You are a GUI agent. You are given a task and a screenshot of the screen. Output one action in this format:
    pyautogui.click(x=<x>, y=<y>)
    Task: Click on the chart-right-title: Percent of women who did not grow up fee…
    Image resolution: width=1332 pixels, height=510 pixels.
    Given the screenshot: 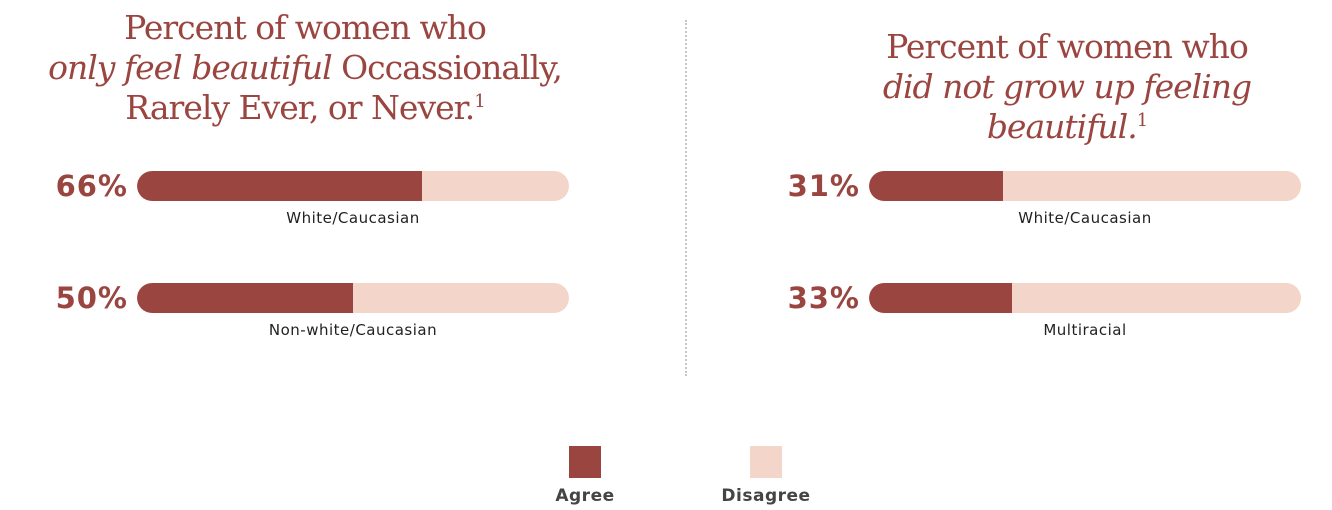 What is the action you would take?
    pyautogui.click(x=1067, y=87)
    